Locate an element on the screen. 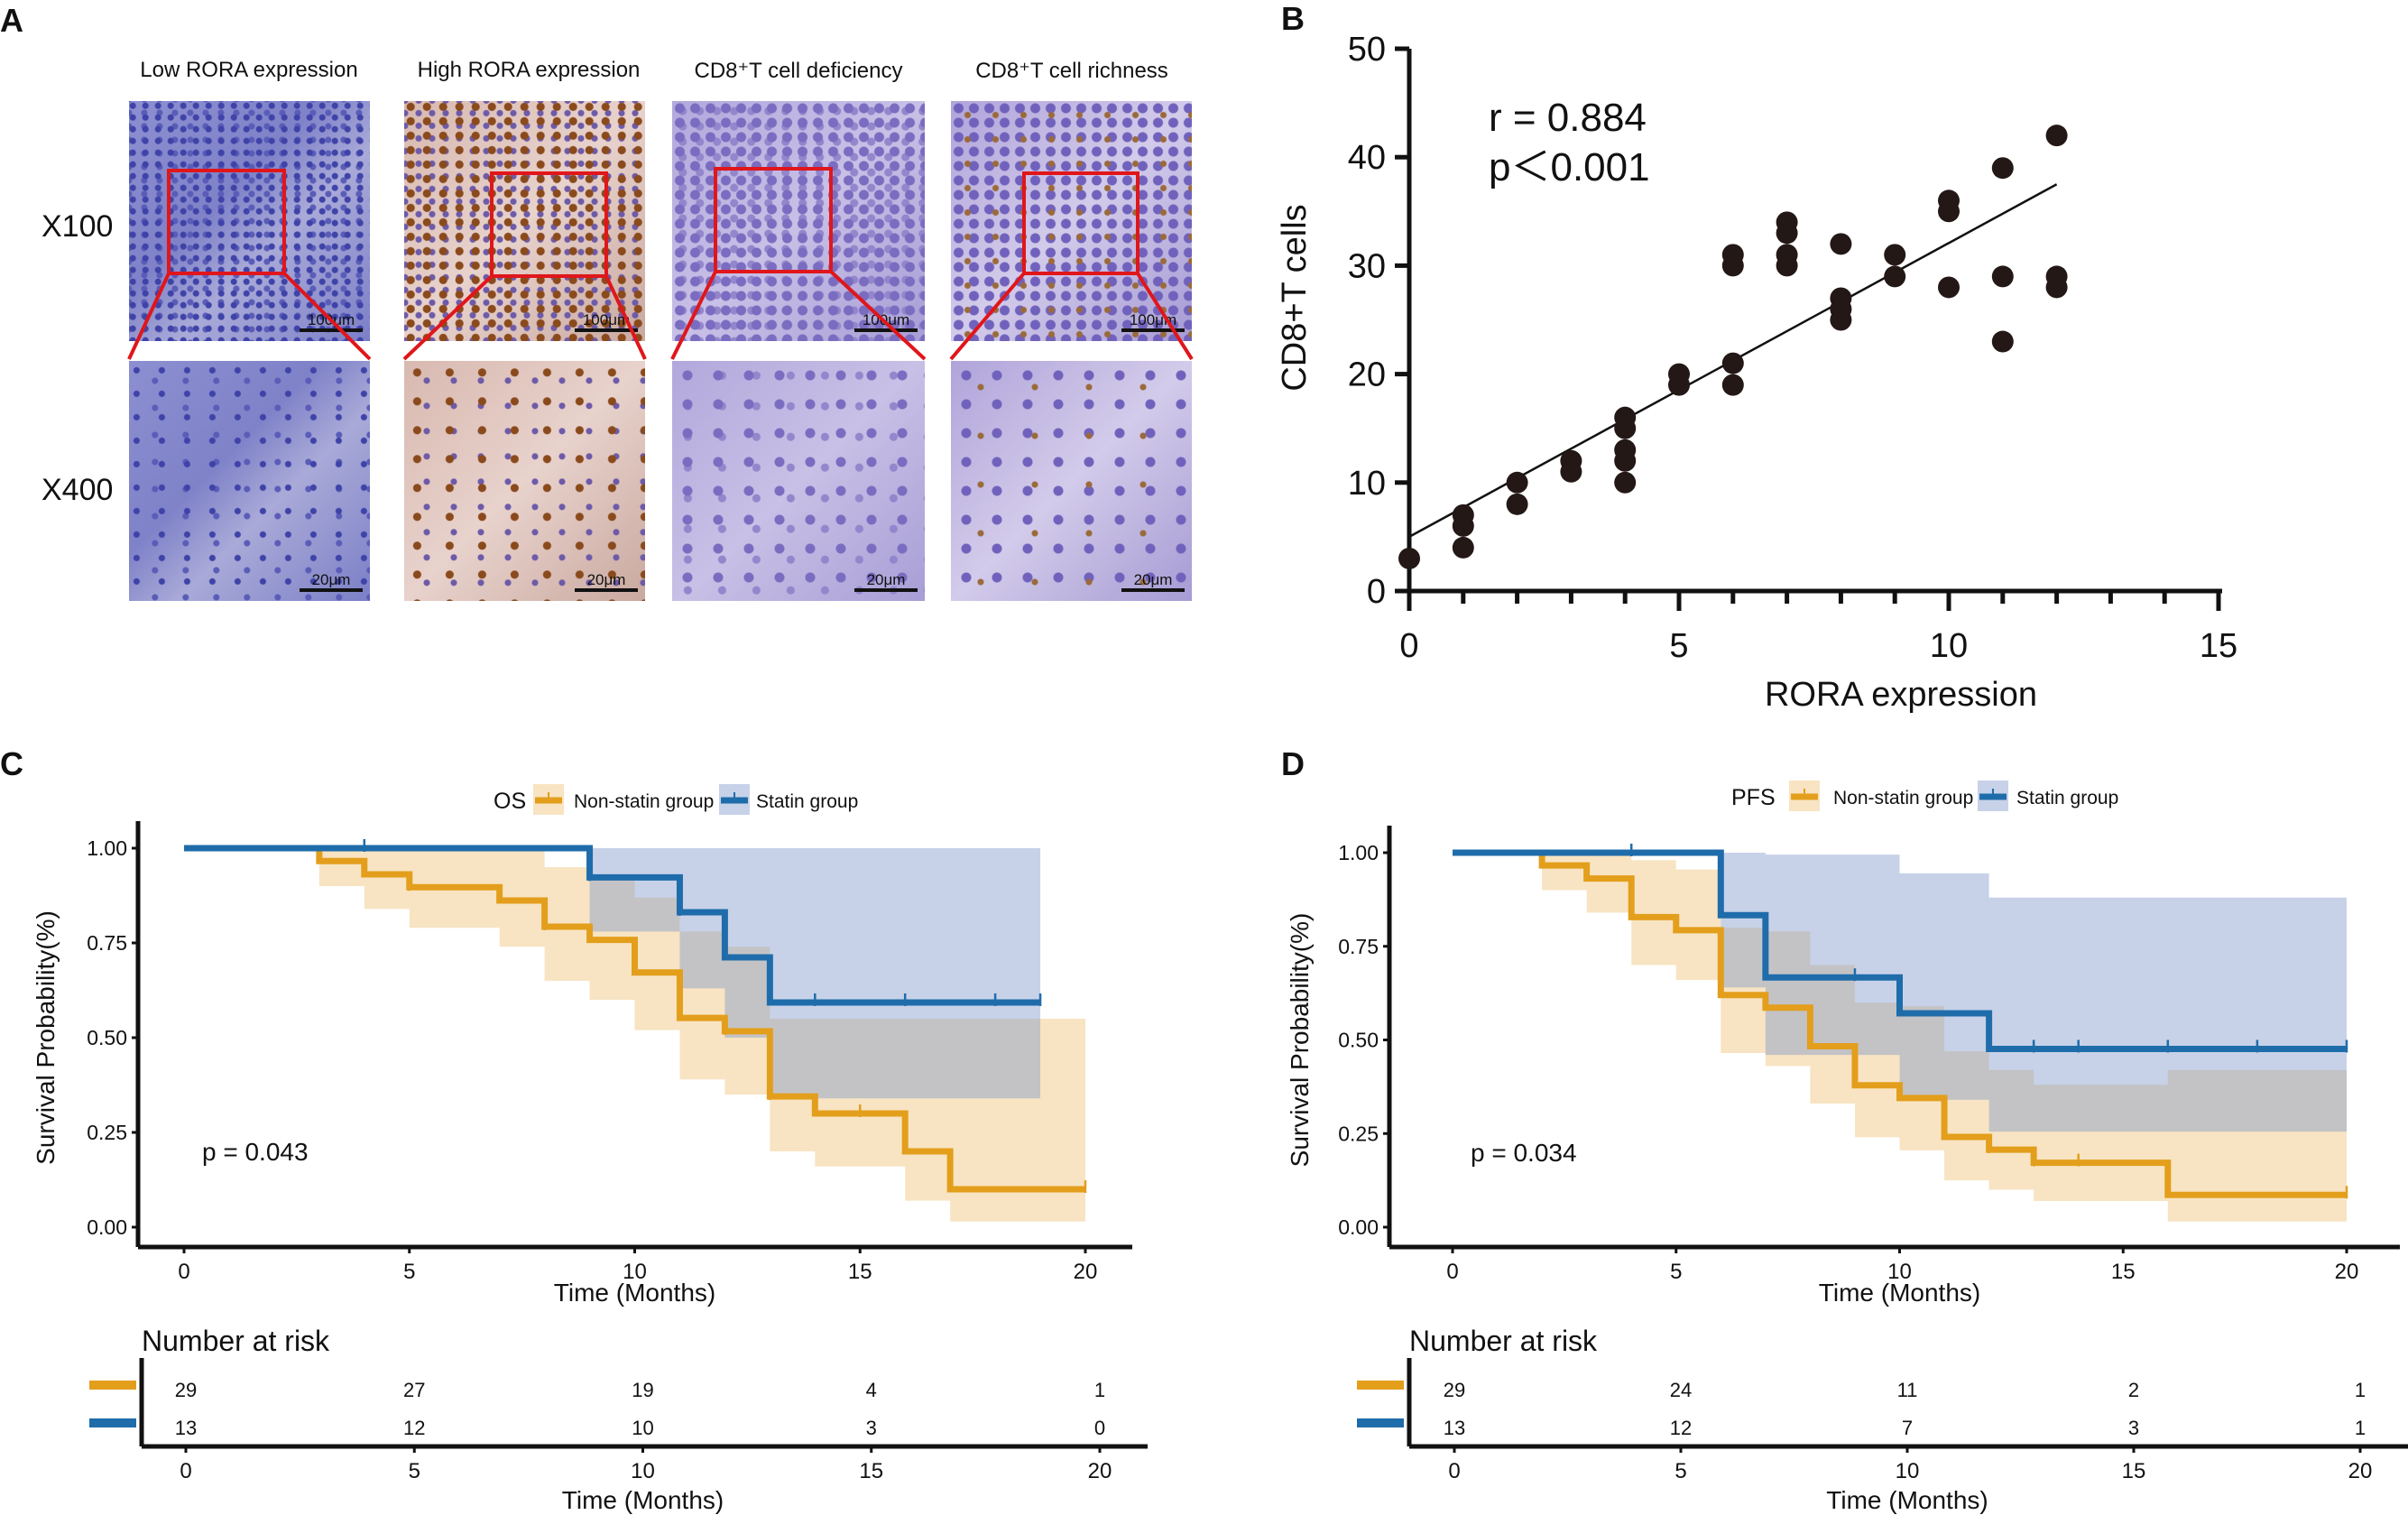  risk-x-tick-label: 15 is located at coordinates (871, 1471).